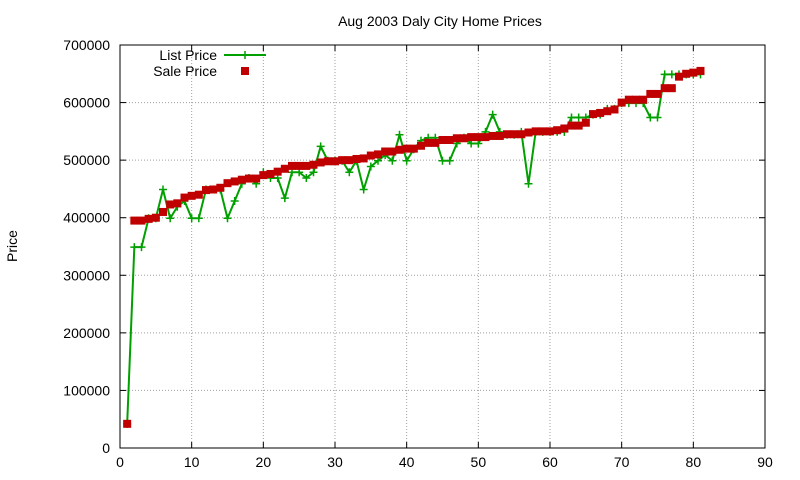  What do you see at coordinates (192, 462) in the screenshot?
I see `x-tick-label: 10` at bounding box center [192, 462].